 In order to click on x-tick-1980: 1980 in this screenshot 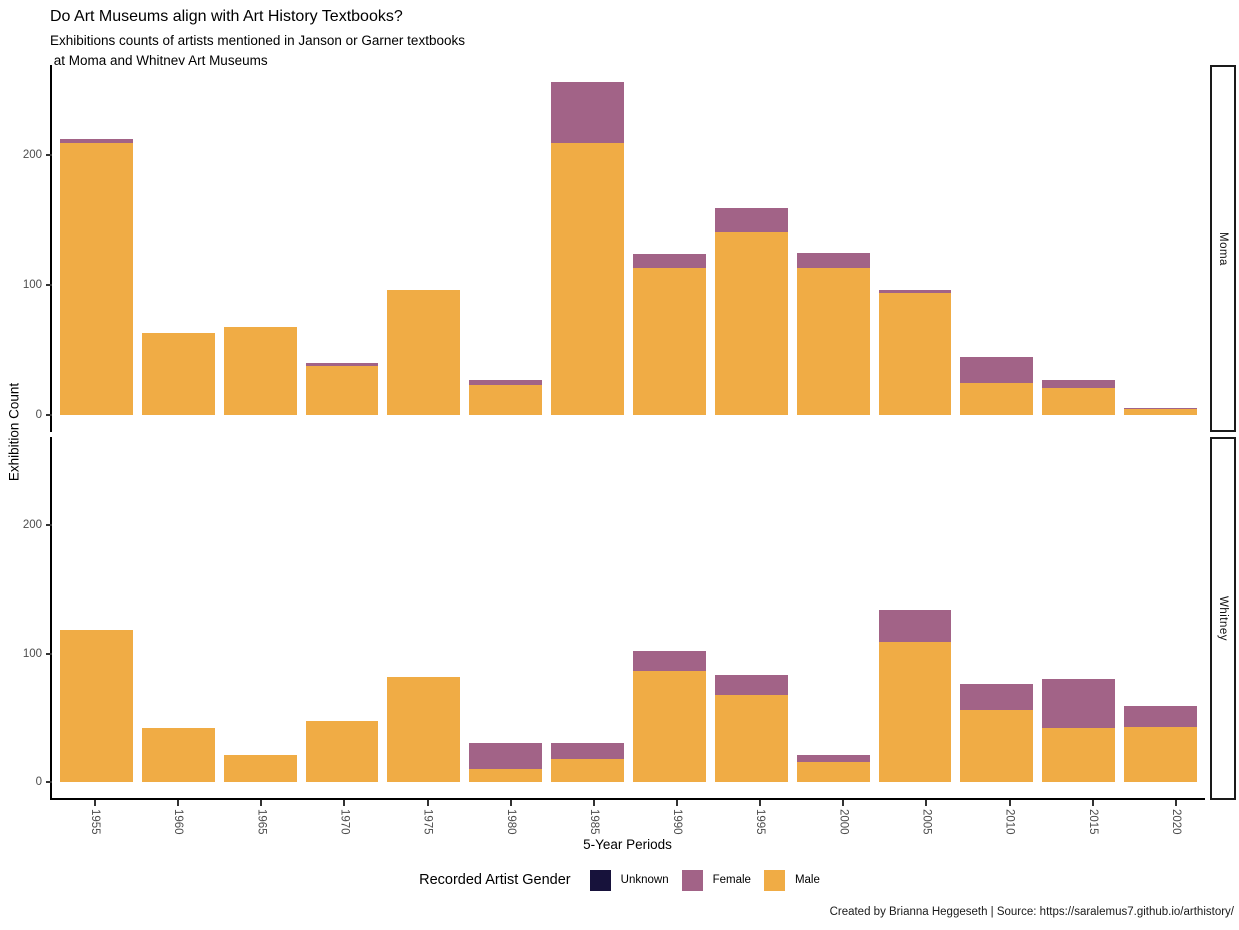, I will do `click(511, 817)`.